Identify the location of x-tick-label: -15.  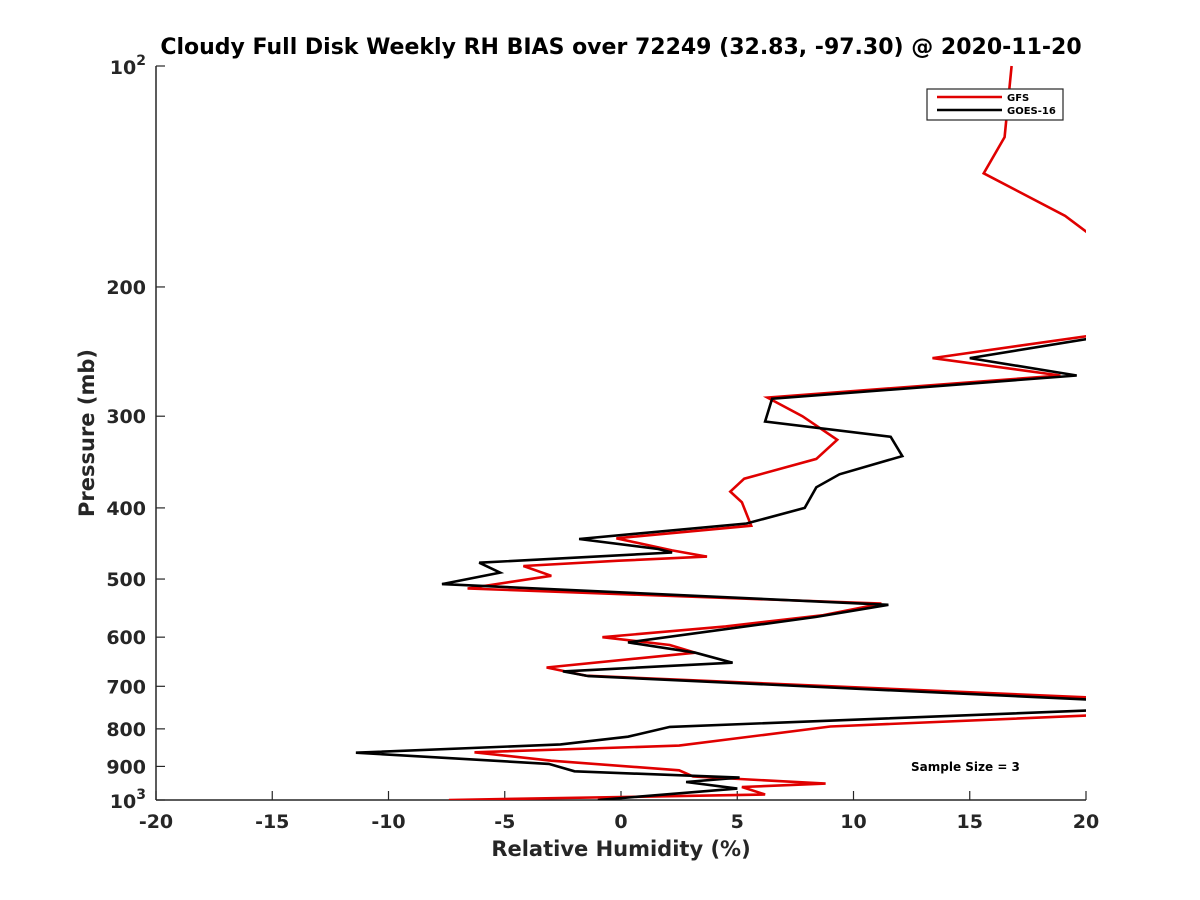
(272, 822).